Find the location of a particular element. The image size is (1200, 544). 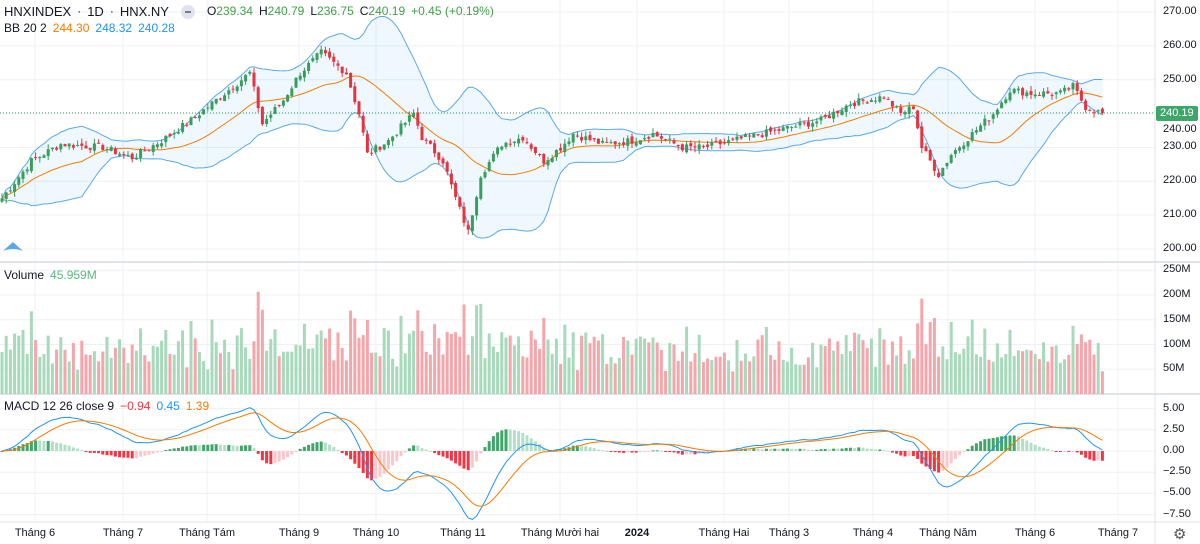

volume-legend: Volume 45.959M is located at coordinates (50, 275).